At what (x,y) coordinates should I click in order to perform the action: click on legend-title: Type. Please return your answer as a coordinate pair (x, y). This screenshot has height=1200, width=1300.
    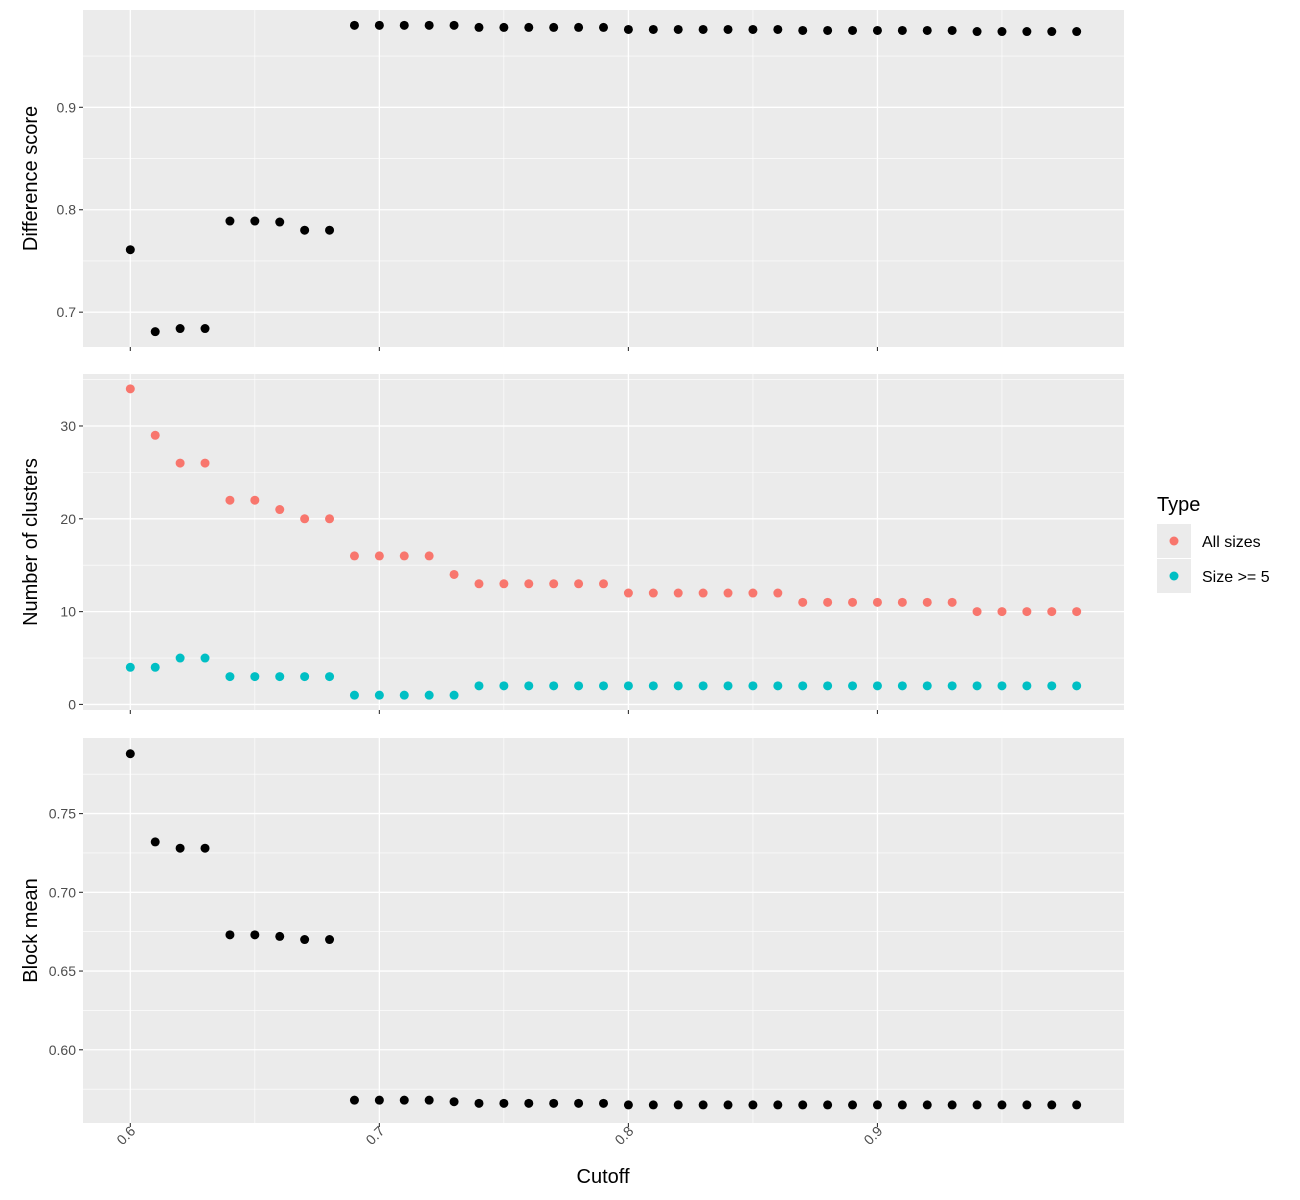
    Looking at the image, I should click on (1178, 505).